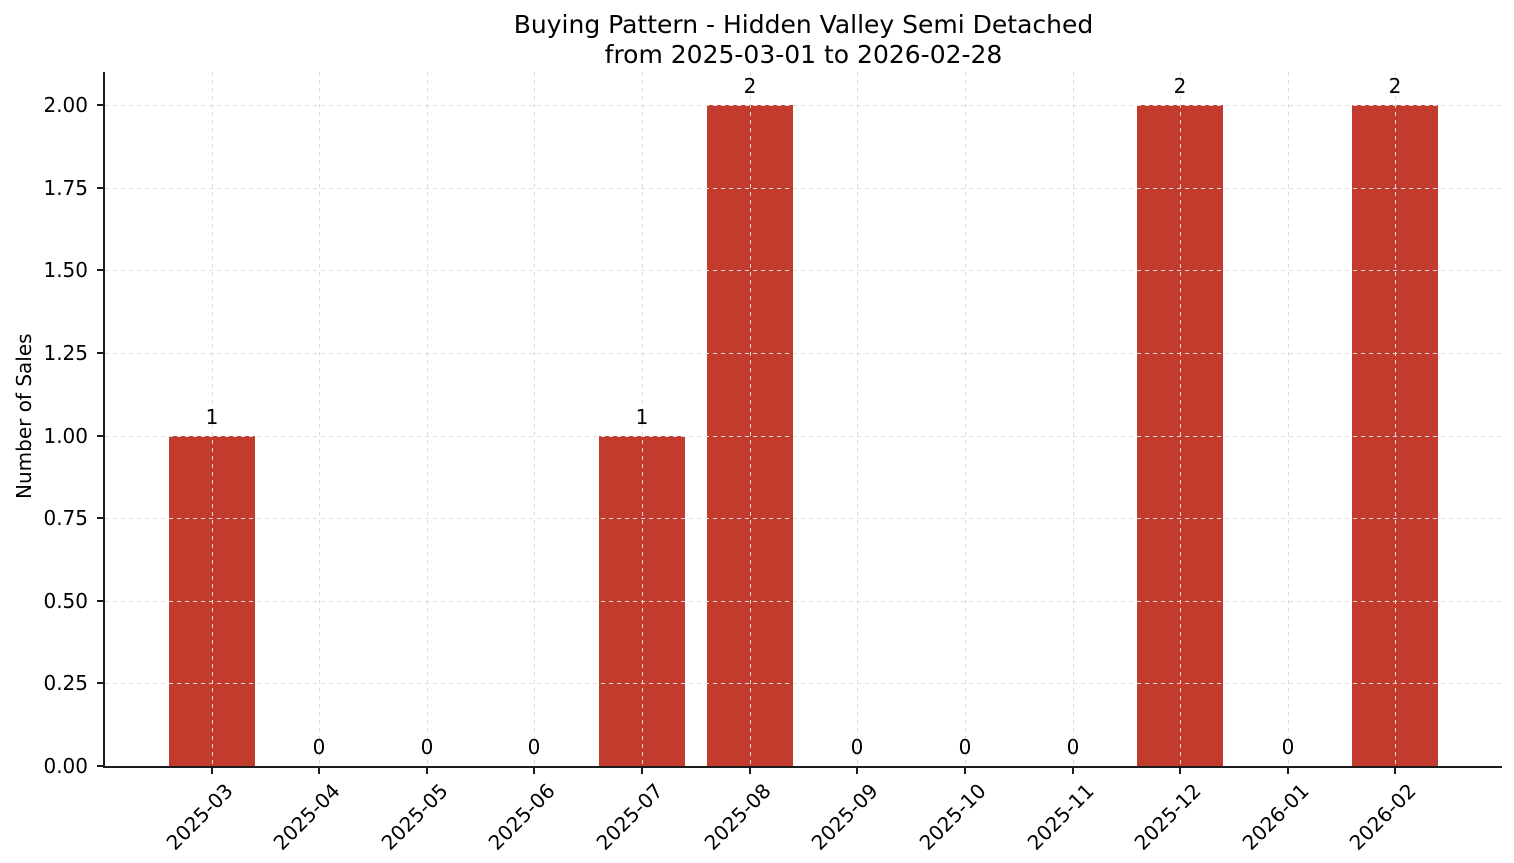  What do you see at coordinates (803, 105) in the screenshot?
I see `y-gridline-2.00` at bounding box center [803, 105].